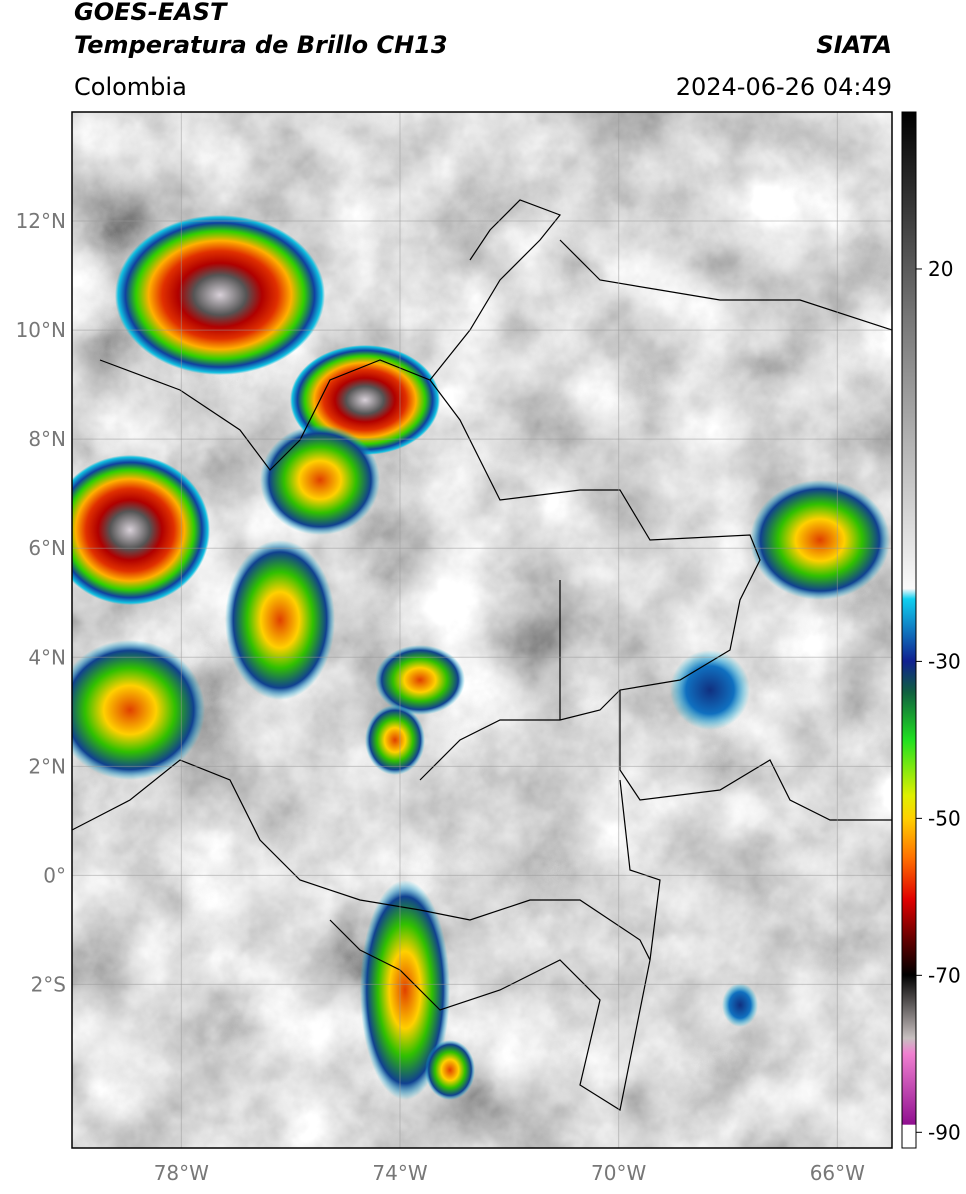  Describe the element at coordinates (47, 548) in the screenshot. I see `lat-tick-label: 6°N` at that location.